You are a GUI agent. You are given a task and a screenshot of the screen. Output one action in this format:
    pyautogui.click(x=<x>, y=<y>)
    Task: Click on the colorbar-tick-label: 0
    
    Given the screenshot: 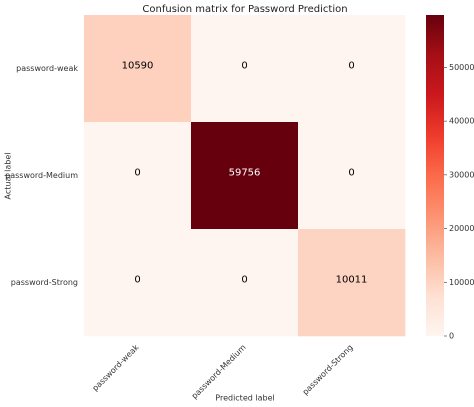 What is the action you would take?
    pyautogui.click(x=451, y=336)
    